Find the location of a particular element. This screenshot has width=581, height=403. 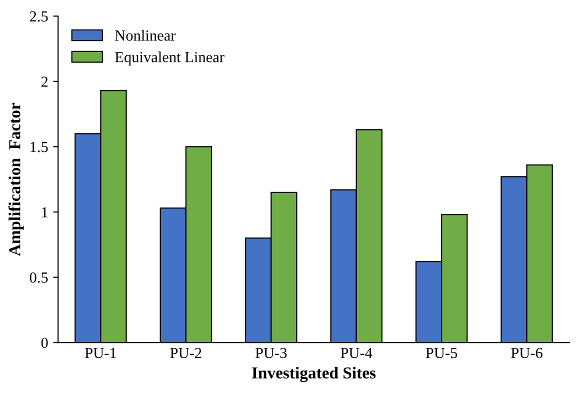

x-tick-label: PU-1 is located at coordinates (100, 353).